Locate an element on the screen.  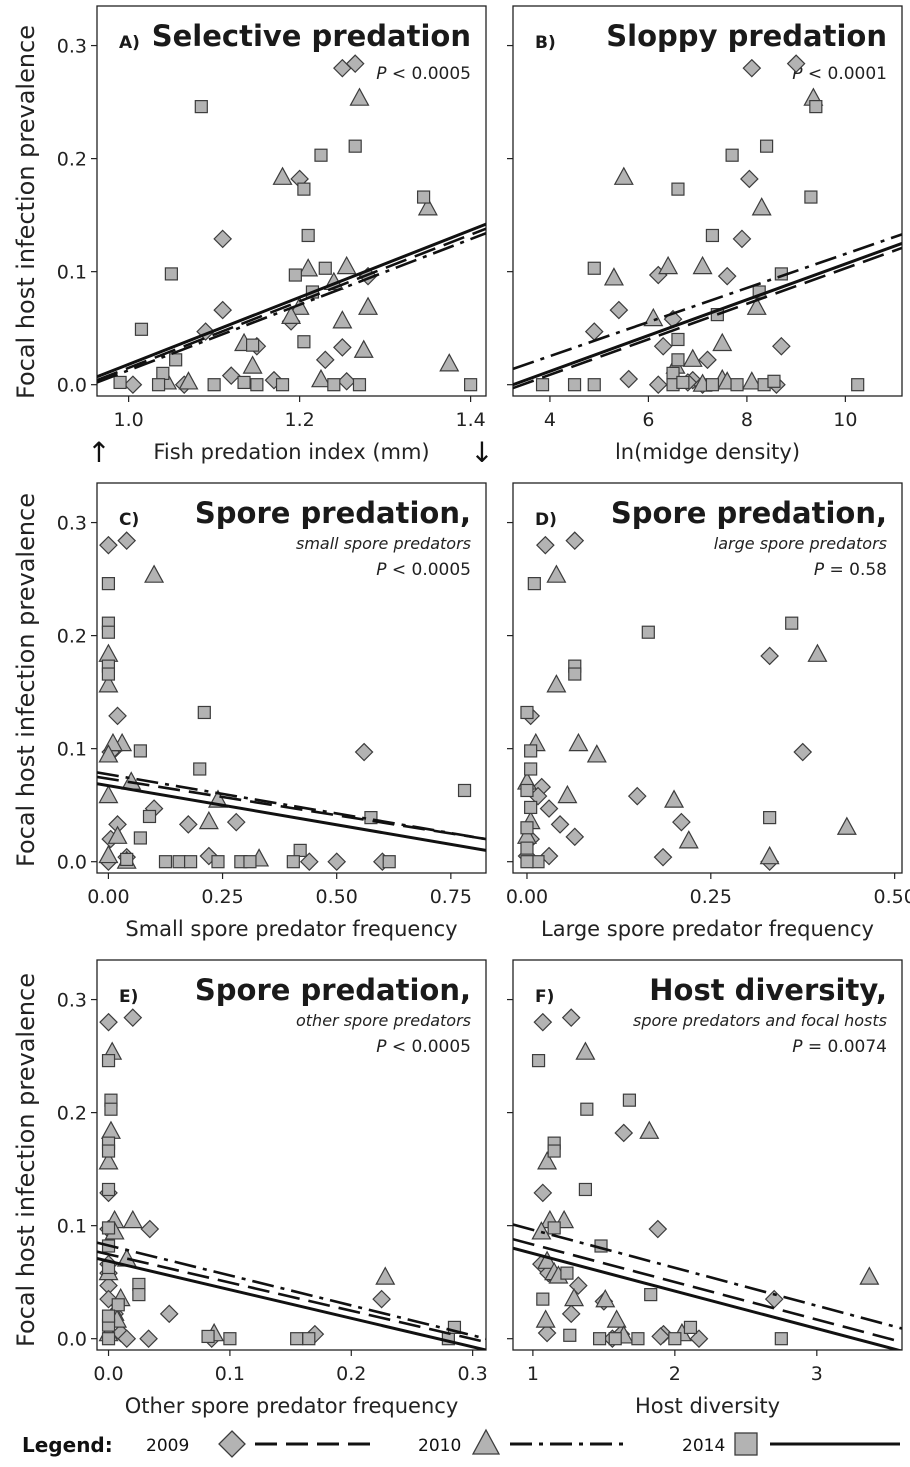
y-tick-label: 0.0 is located at coordinates (72, 386).